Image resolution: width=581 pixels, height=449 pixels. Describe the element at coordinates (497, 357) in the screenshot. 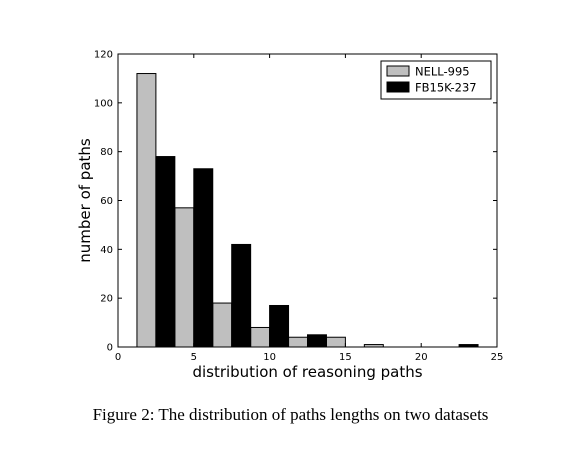

I see `x-tick-label-25: 25` at that location.